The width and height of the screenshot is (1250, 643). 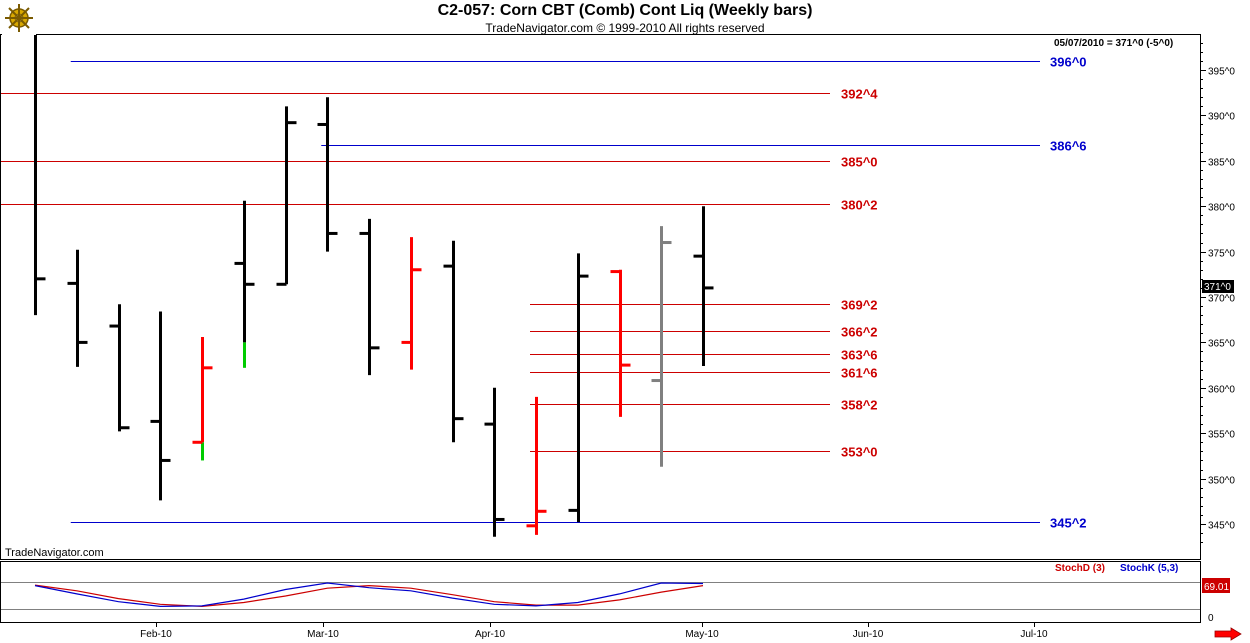 I want to click on stochk-label: StochK (5,3), so click(x=1149, y=568).